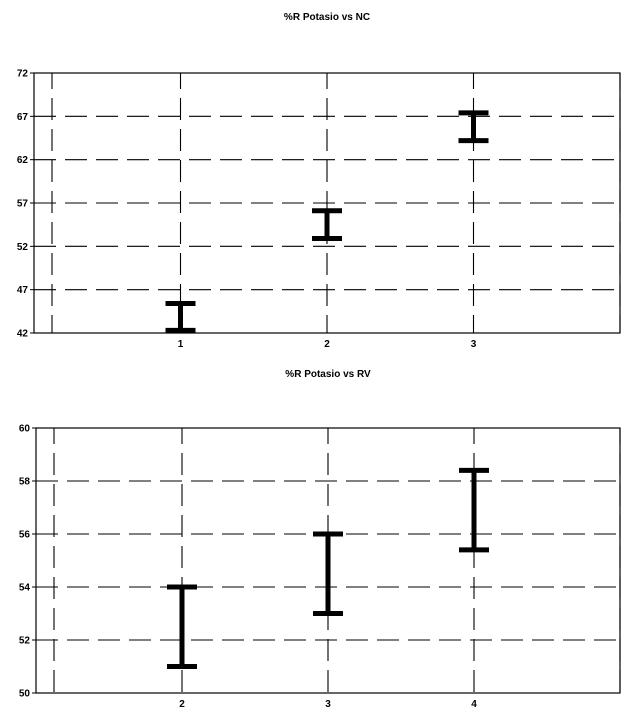 The image size is (637, 727). What do you see at coordinates (23, 204) in the screenshot?
I see `y-tick-label: 57` at bounding box center [23, 204].